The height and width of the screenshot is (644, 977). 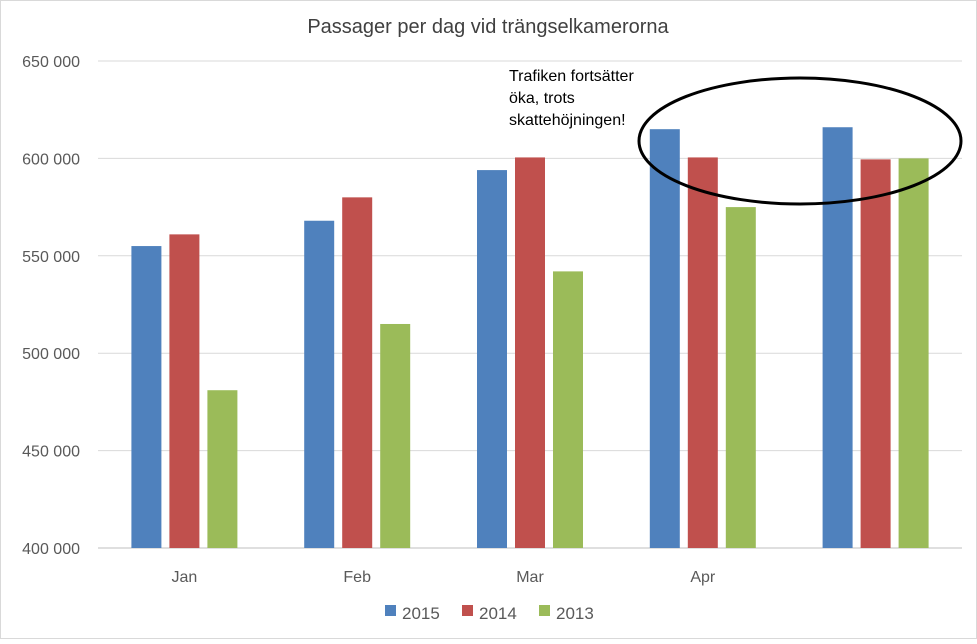 What do you see at coordinates (467, 610) in the screenshot?
I see `legend-swatch-2014` at bounding box center [467, 610].